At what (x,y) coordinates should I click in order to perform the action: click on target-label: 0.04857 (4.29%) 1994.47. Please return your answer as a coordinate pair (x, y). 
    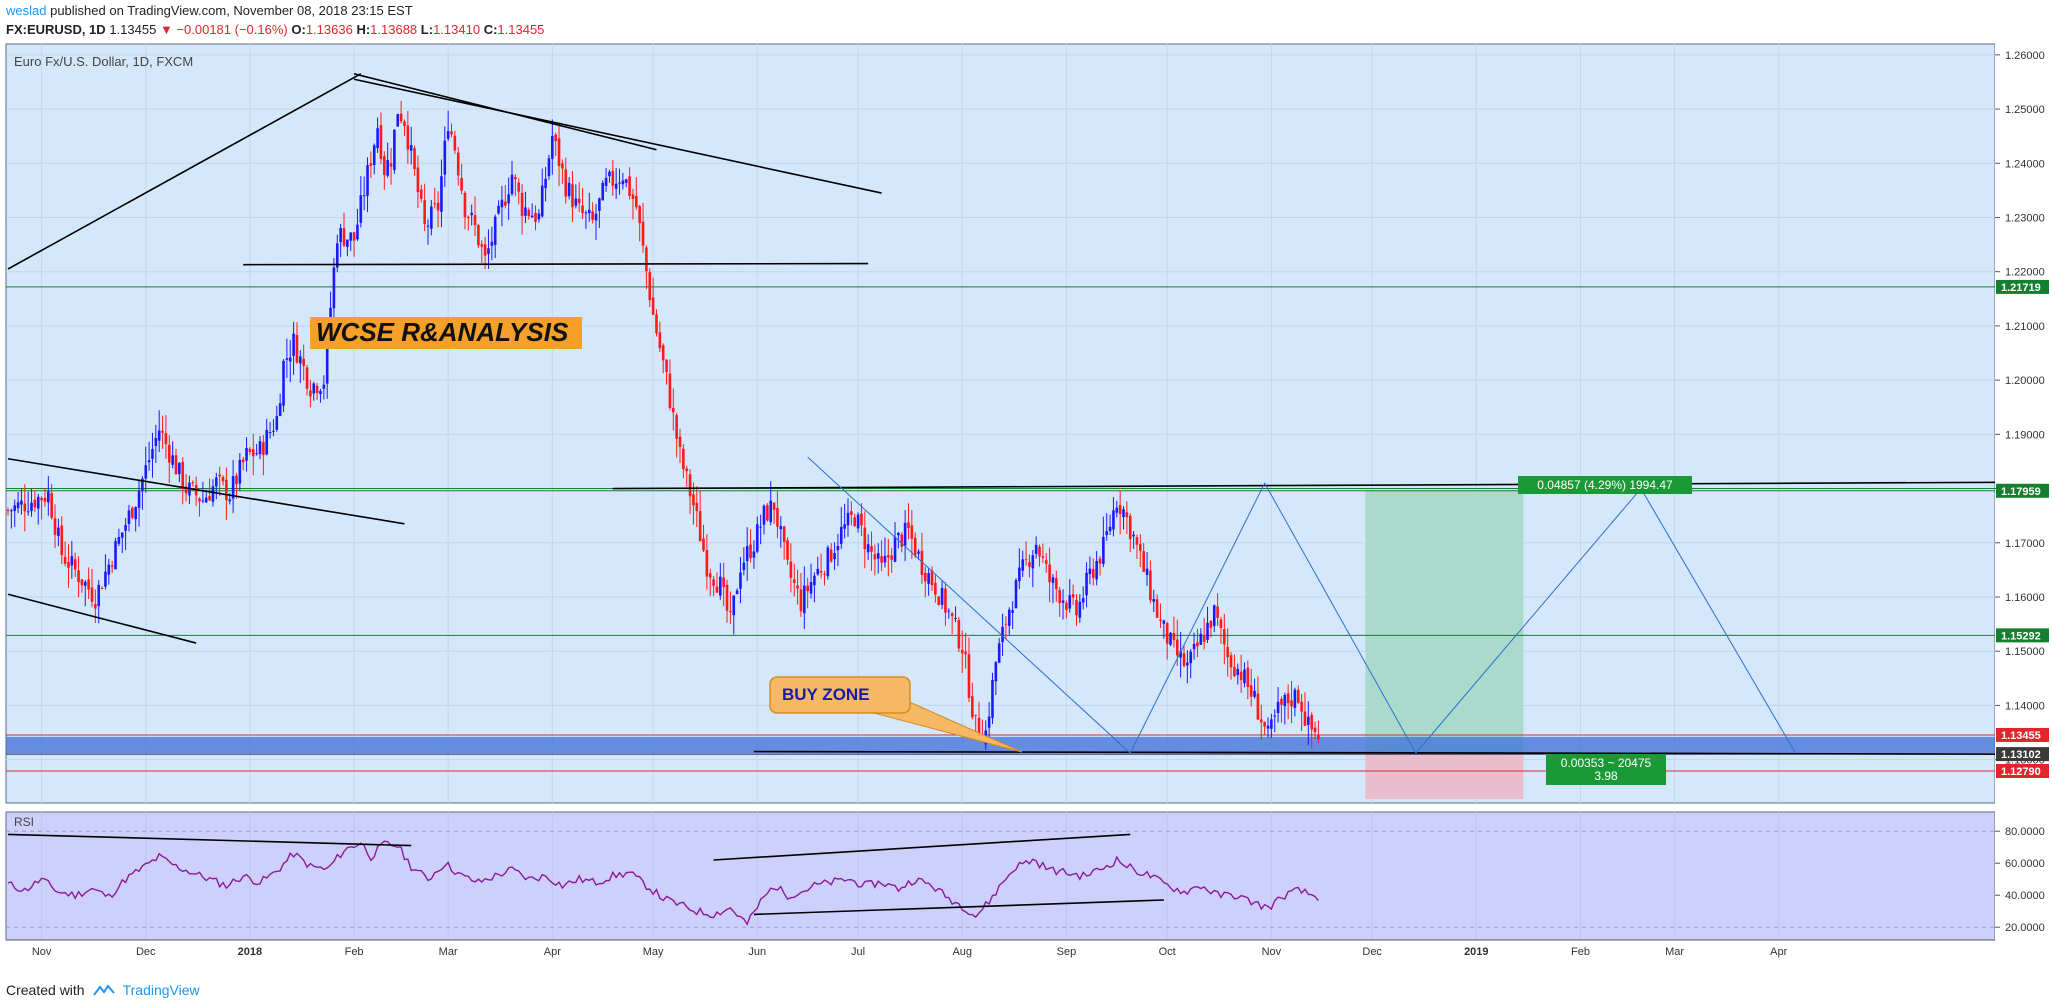
    Looking at the image, I should click on (1605, 485).